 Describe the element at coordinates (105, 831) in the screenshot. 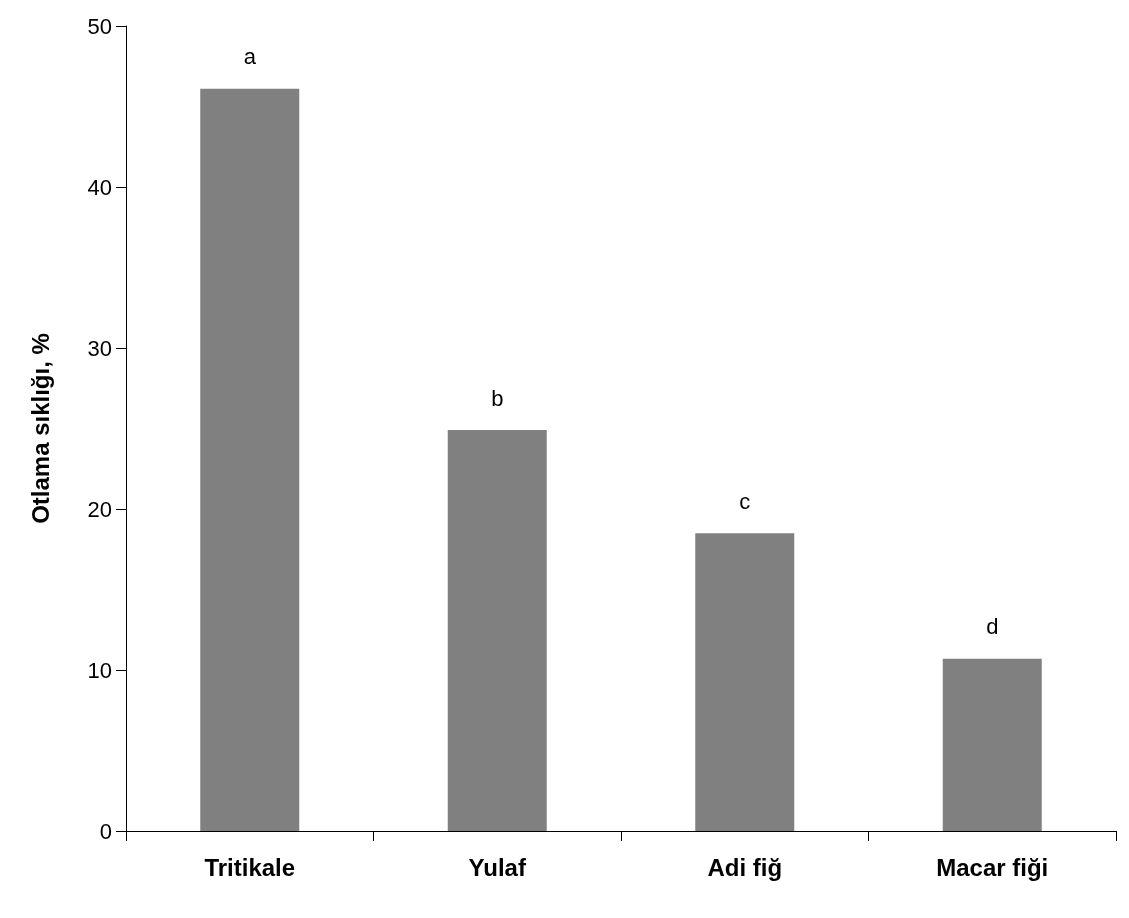

I see `y-tick-label: 0` at that location.